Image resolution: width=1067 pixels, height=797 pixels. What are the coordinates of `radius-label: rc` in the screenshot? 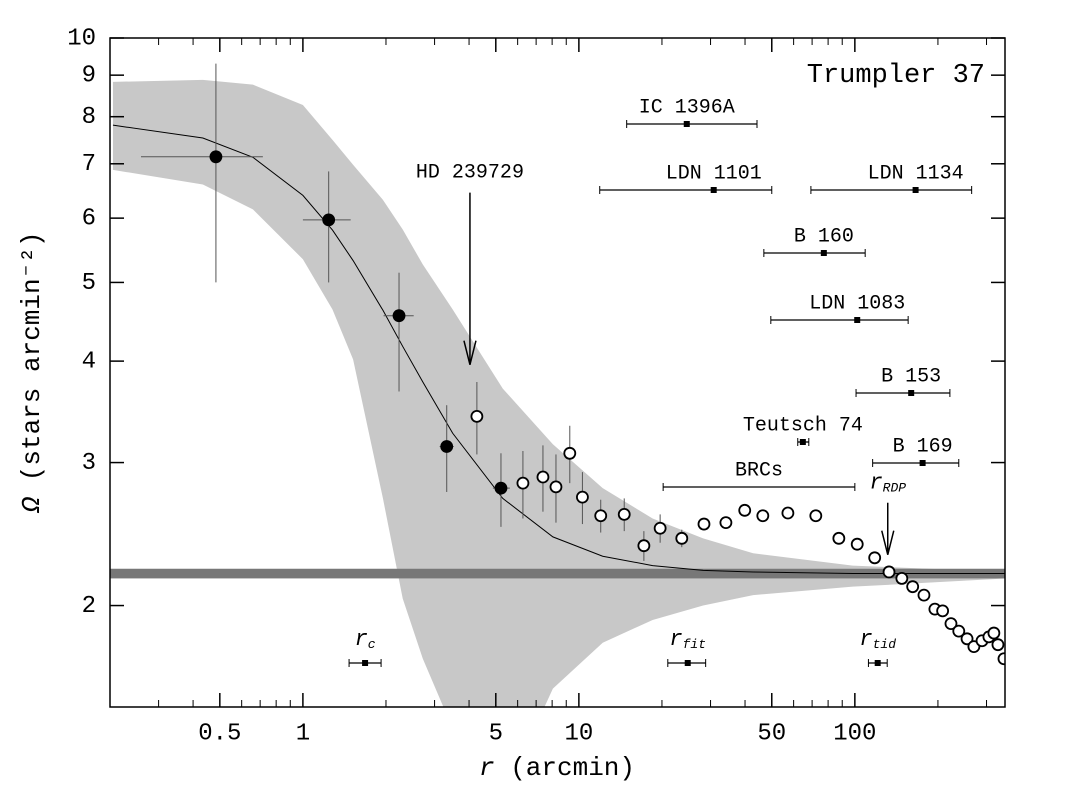 It's located at (365, 640).